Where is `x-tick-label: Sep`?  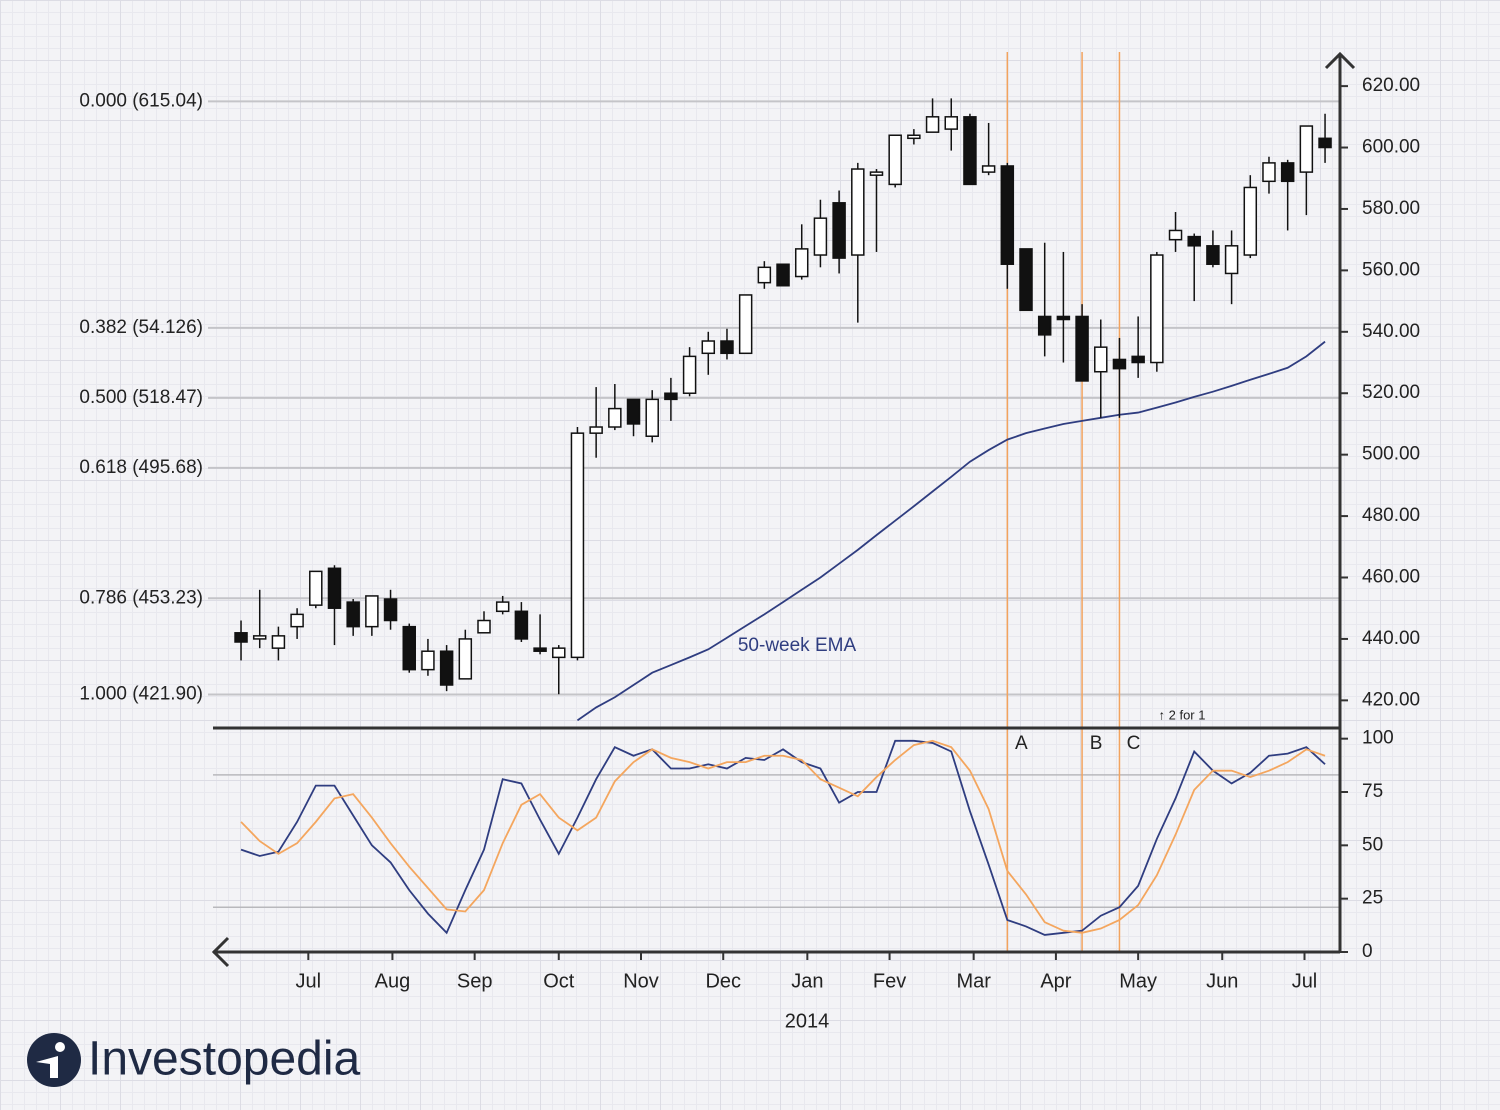 x-tick-label: Sep is located at coordinates (475, 981).